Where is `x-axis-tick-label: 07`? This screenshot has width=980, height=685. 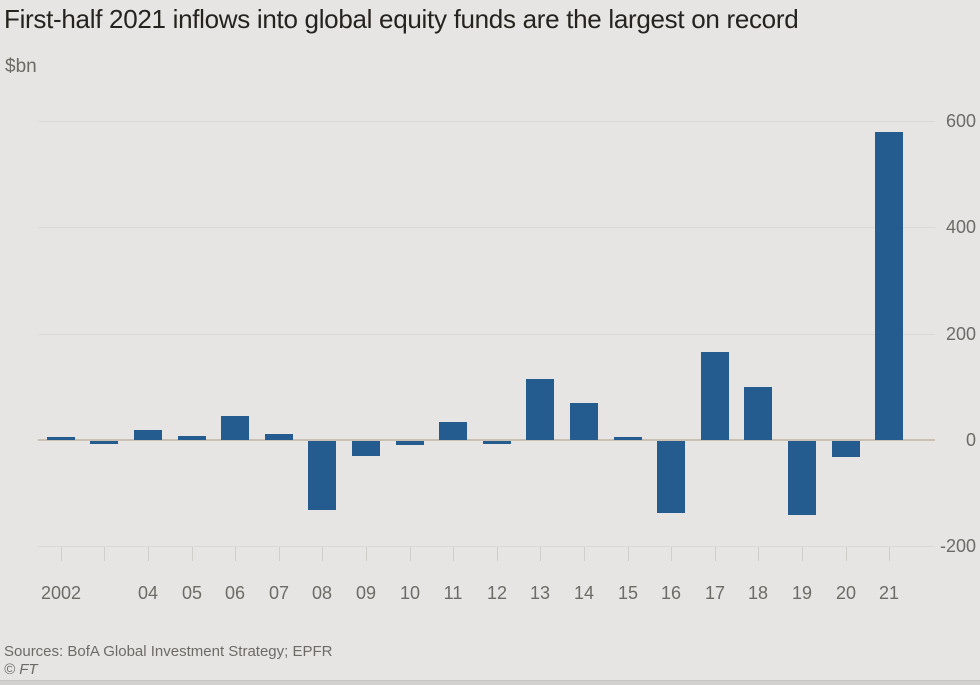
x-axis-tick-label: 07 is located at coordinates (279, 593).